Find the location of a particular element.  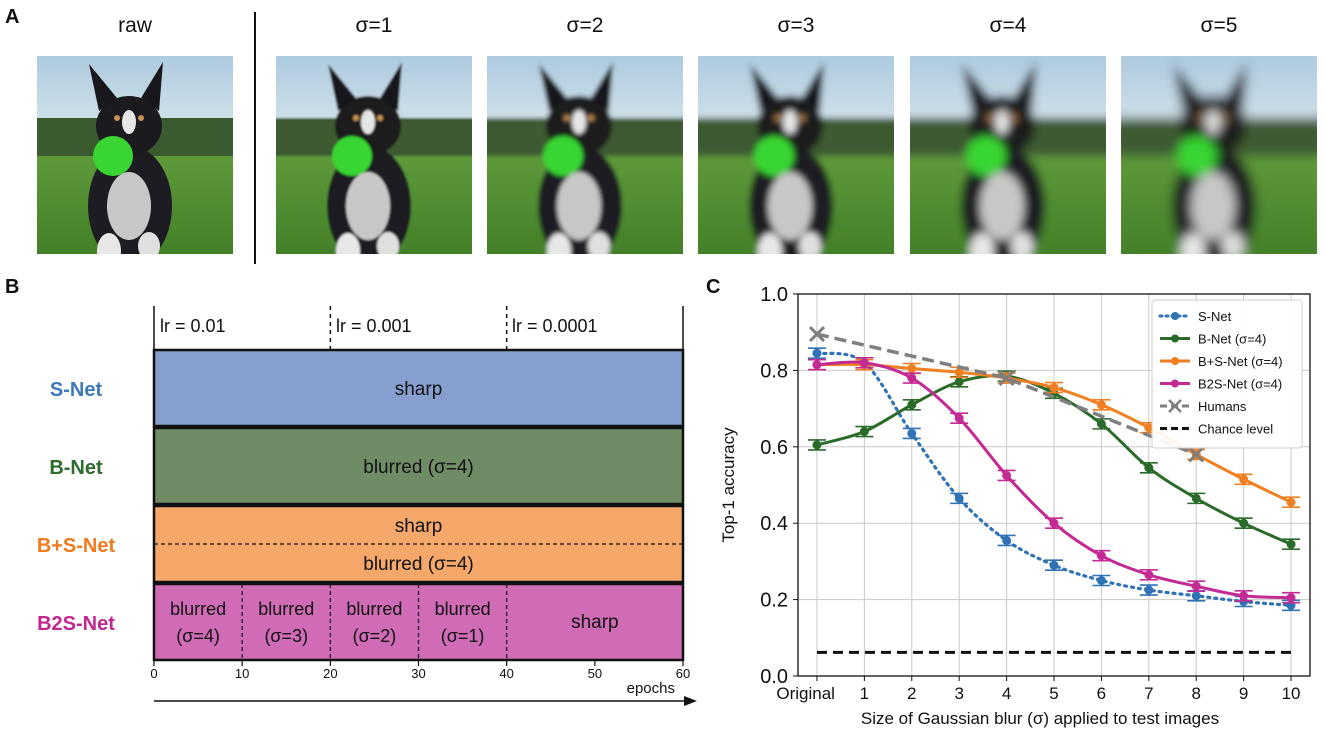

lr-label: lr = 0.01 is located at coordinates (193, 326).